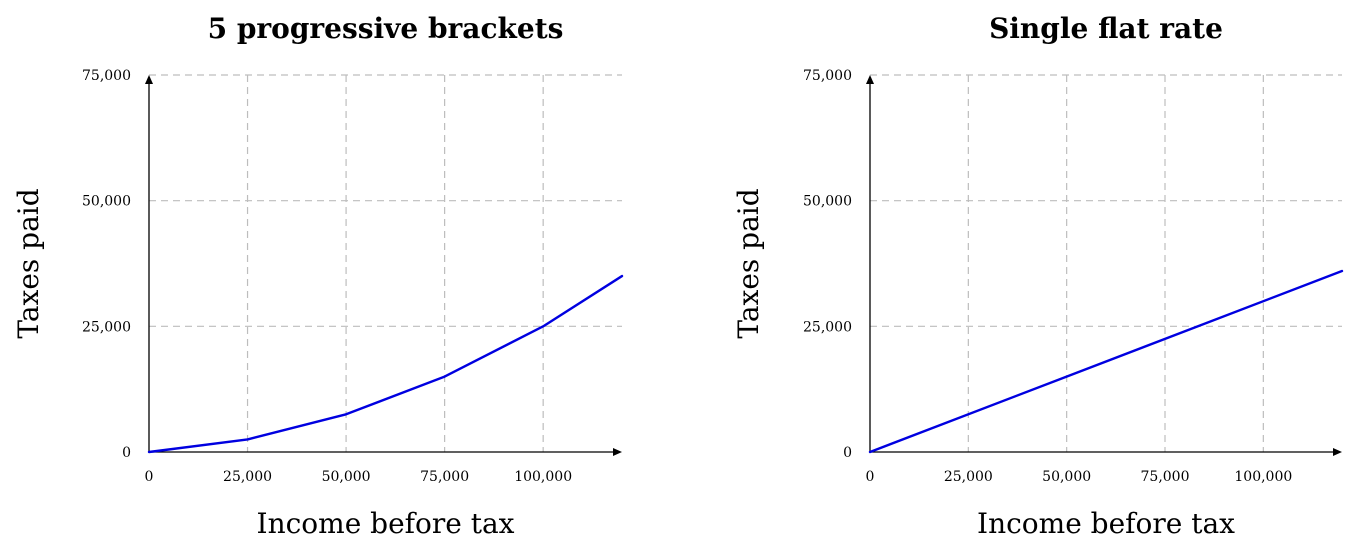  I want to click on chart-title: 5 progressive brackets, so click(386, 28).